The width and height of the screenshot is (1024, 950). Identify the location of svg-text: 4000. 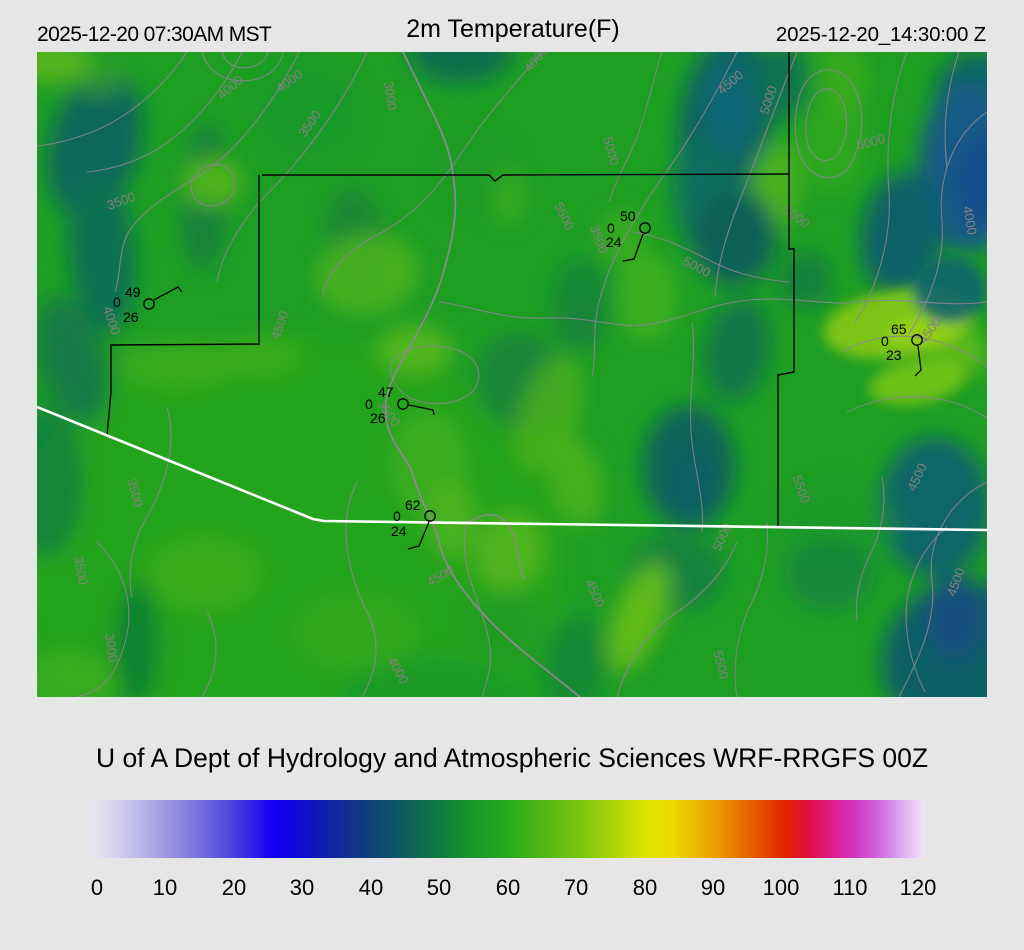
(970, 220).